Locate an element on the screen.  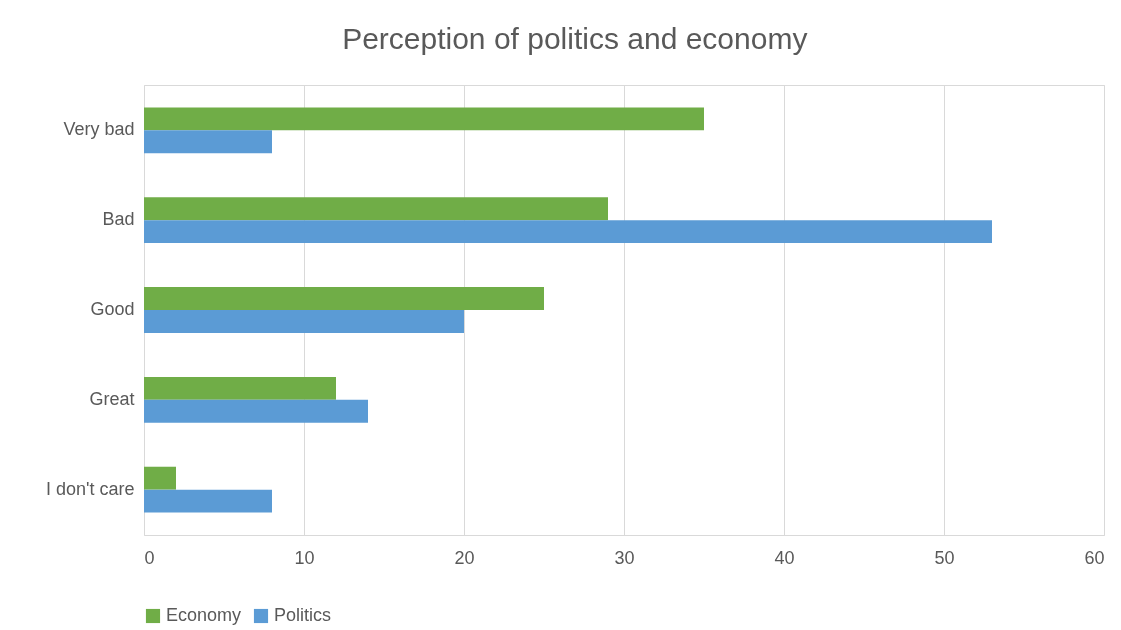
y-tick-label: Very bad is located at coordinates (99, 129).